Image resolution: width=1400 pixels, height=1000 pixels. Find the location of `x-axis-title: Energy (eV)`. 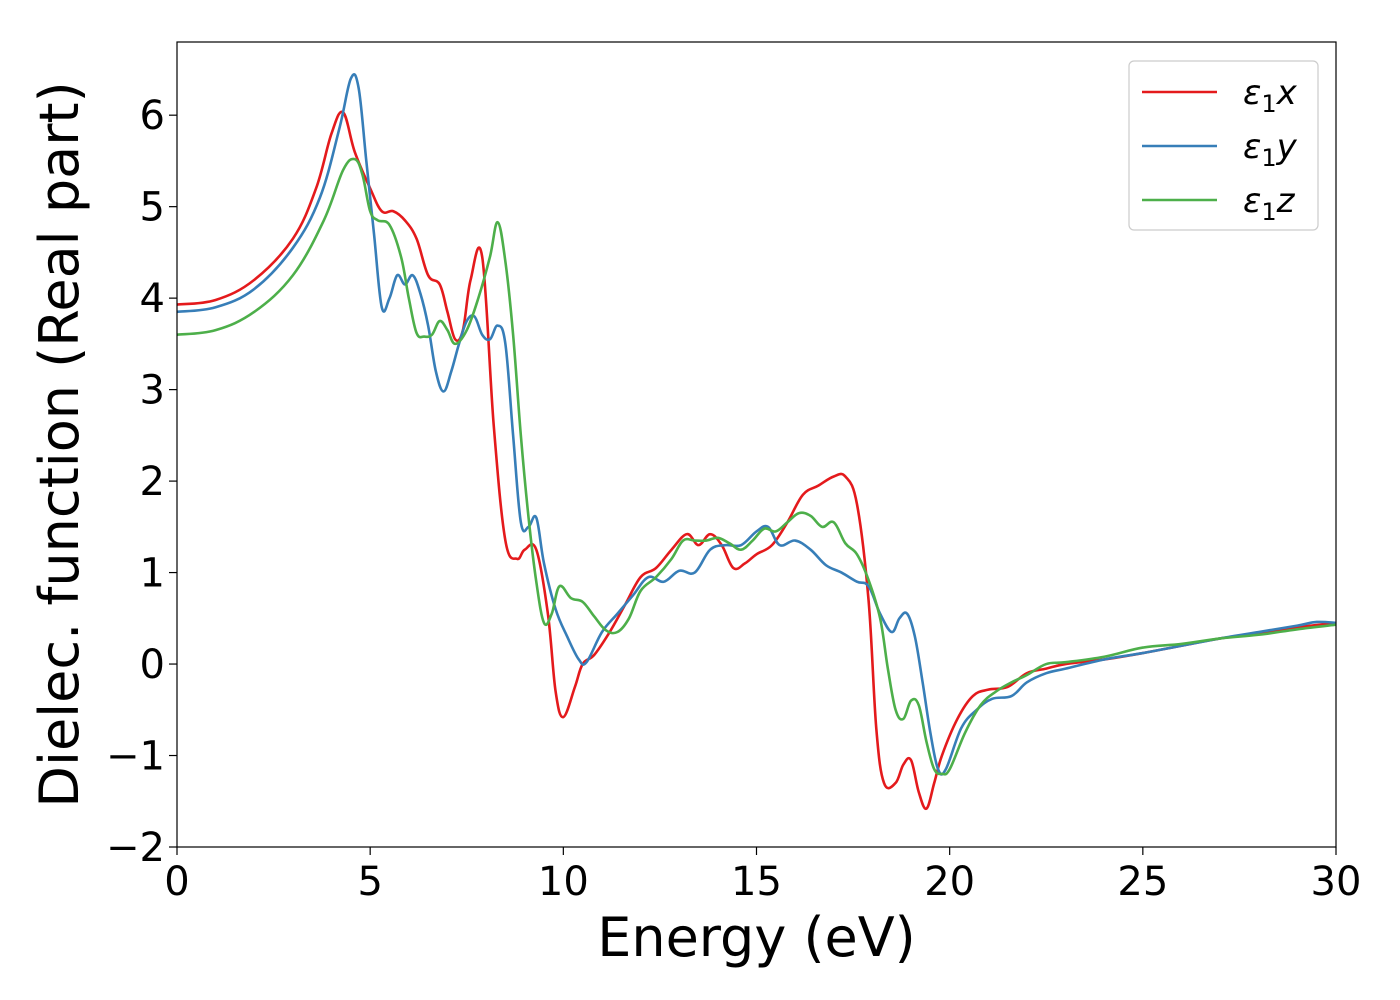

x-axis-title: Energy (eV) is located at coordinates (756, 937).